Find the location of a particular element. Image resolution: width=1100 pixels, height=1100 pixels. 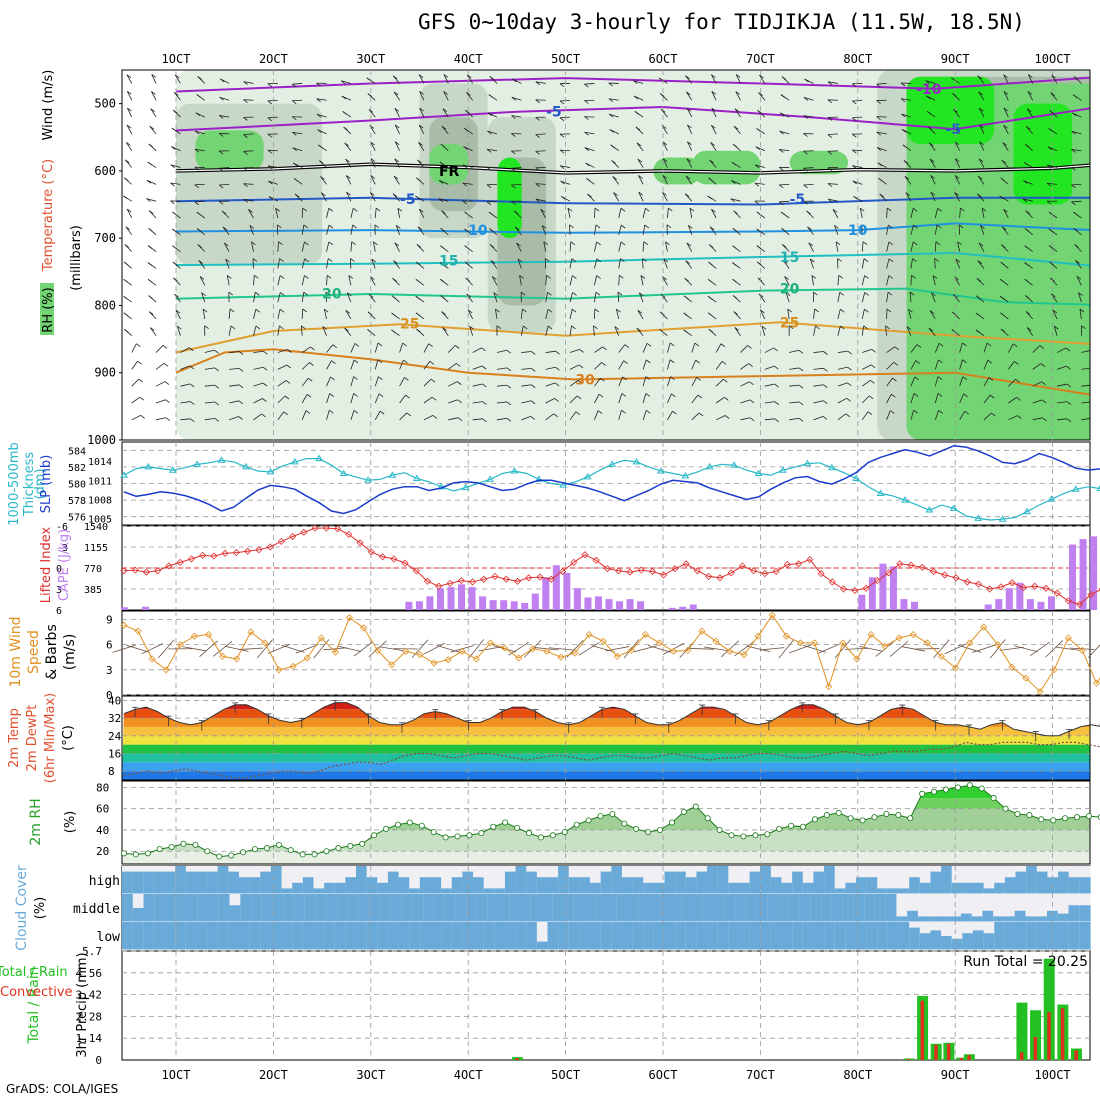

thickness-tick-label: 580 is located at coordinates (77, 485).